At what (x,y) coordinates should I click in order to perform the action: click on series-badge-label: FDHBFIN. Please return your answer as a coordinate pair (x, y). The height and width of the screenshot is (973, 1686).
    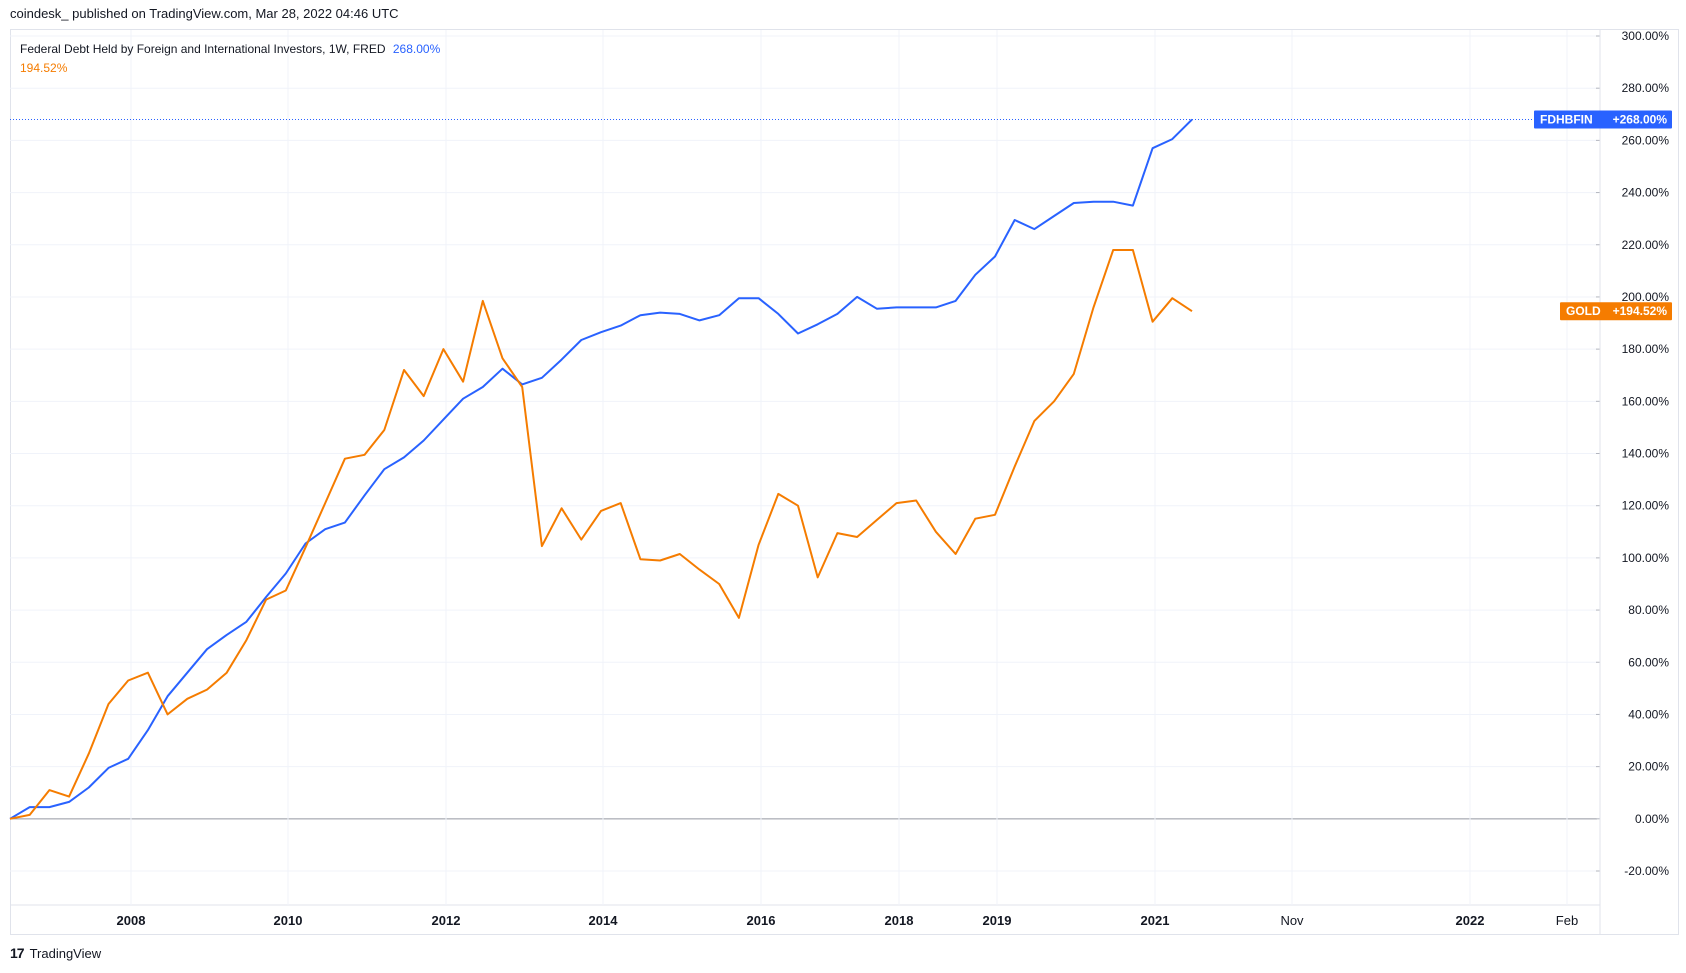
    Looking at the image, I should click on (1566, 120).